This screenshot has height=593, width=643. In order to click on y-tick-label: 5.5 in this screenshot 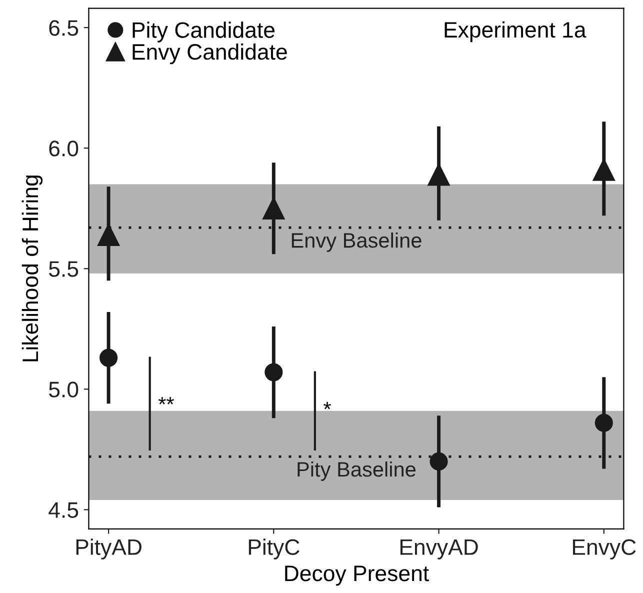, I will do `click(63, 269)`.